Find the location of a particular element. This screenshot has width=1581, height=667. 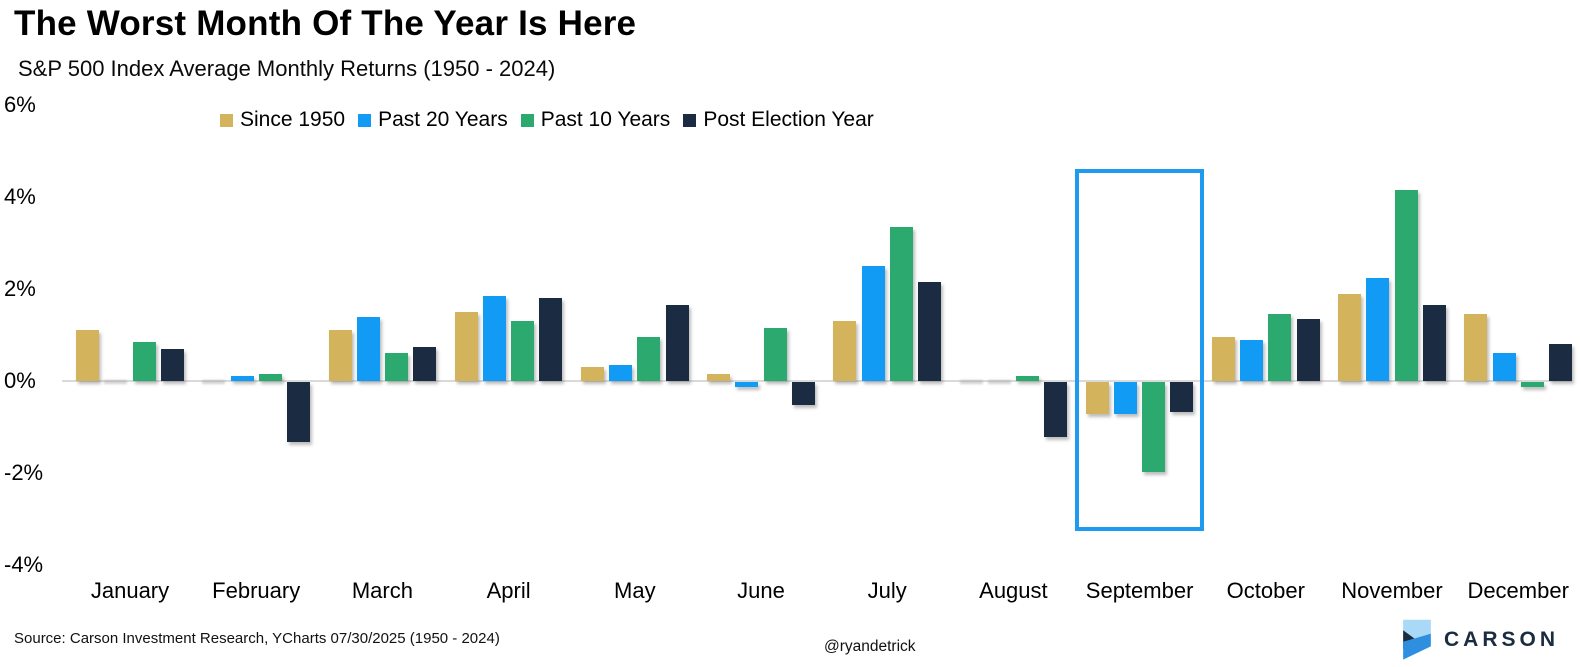

x-axis-label-september: September is located at coordinates (1139, 590).